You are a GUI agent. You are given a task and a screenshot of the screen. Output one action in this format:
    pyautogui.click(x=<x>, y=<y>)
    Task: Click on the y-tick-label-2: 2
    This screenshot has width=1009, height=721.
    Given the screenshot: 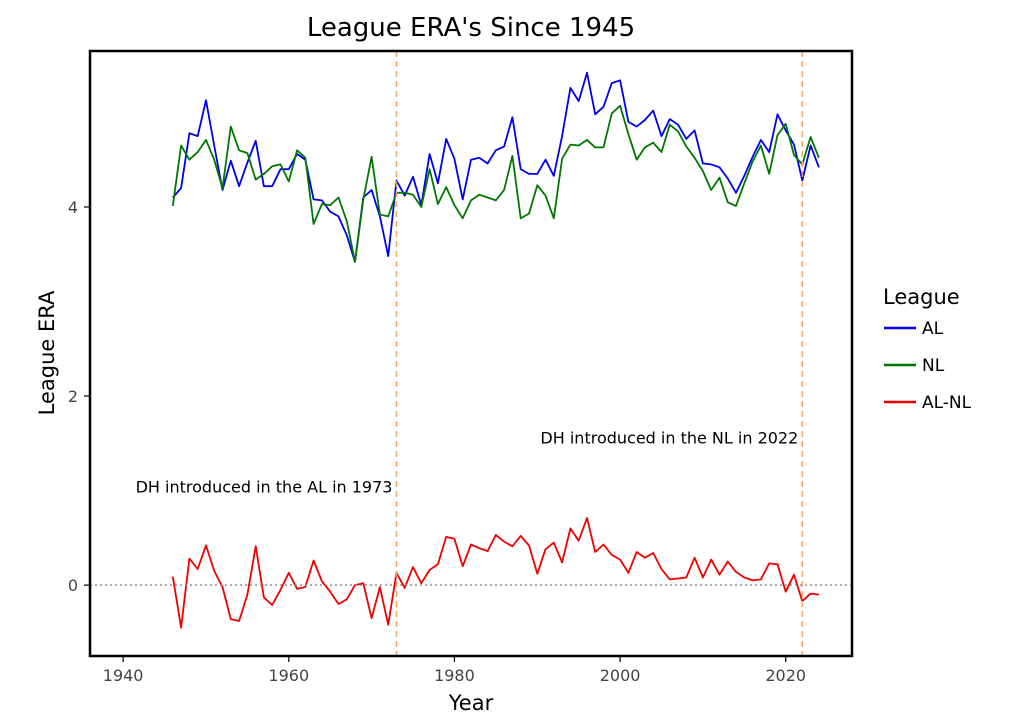 What is the action you would take?
    pyautogui.click(x=73, y=396)
    